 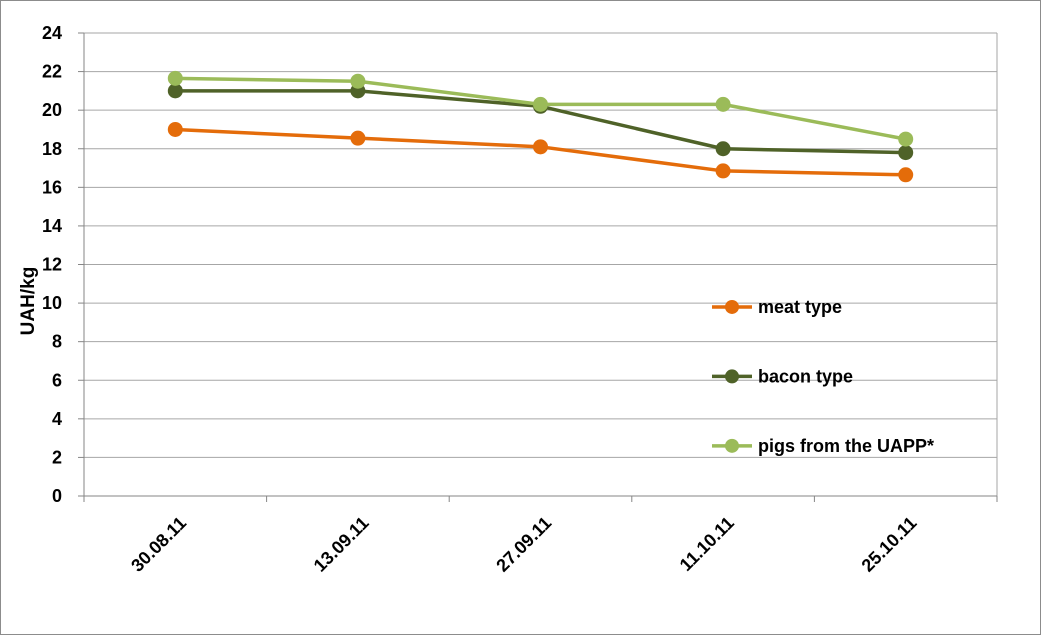 I want to click on legend-item: meat type, so click(x=777, y=307).